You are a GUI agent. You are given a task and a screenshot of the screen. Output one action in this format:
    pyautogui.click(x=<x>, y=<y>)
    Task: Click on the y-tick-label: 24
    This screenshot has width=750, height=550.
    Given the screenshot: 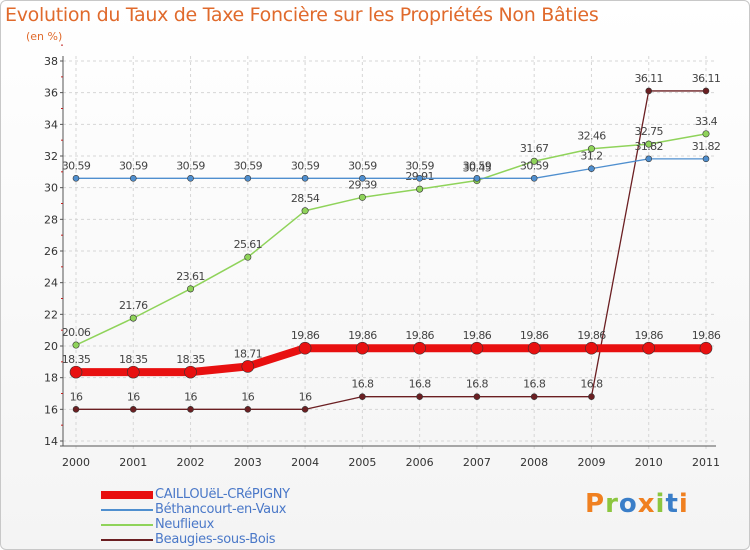 What is the action you would take?
    pyautogui.click(x=51, y=283)
    